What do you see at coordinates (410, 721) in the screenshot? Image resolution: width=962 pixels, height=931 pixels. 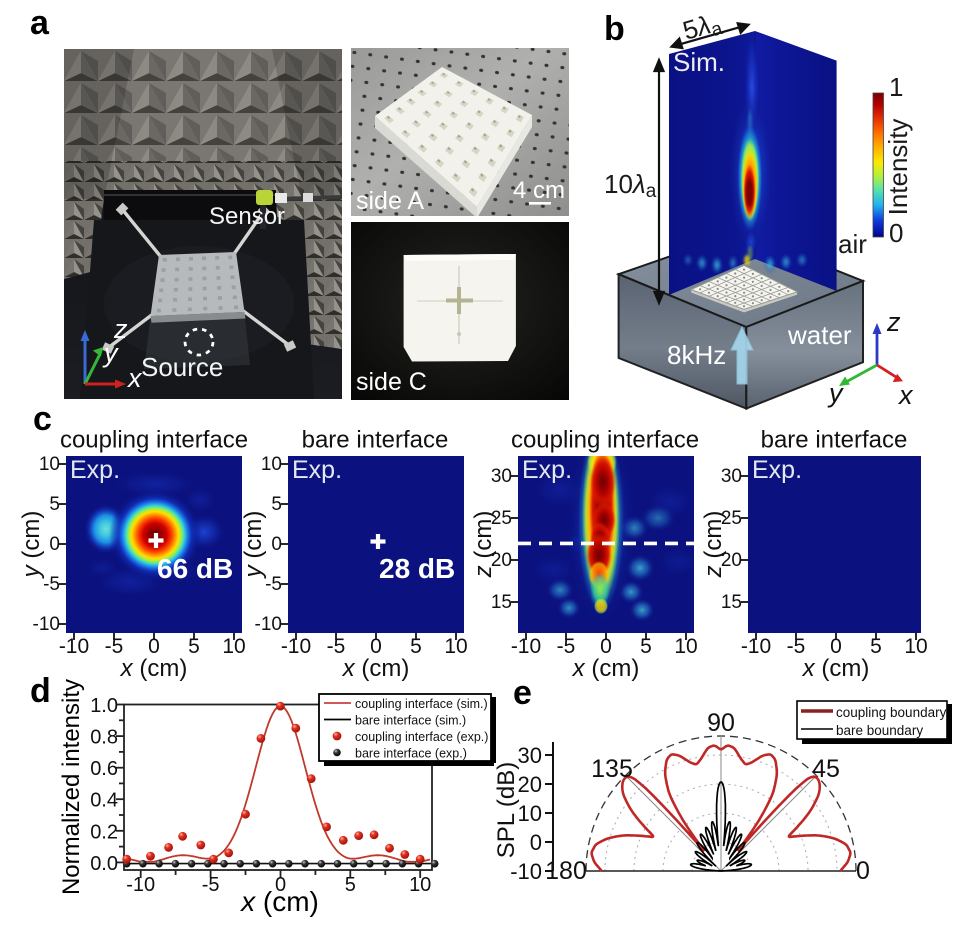 I see `svg-text: bare interface (sim.)` at bounding box center [410, 721].